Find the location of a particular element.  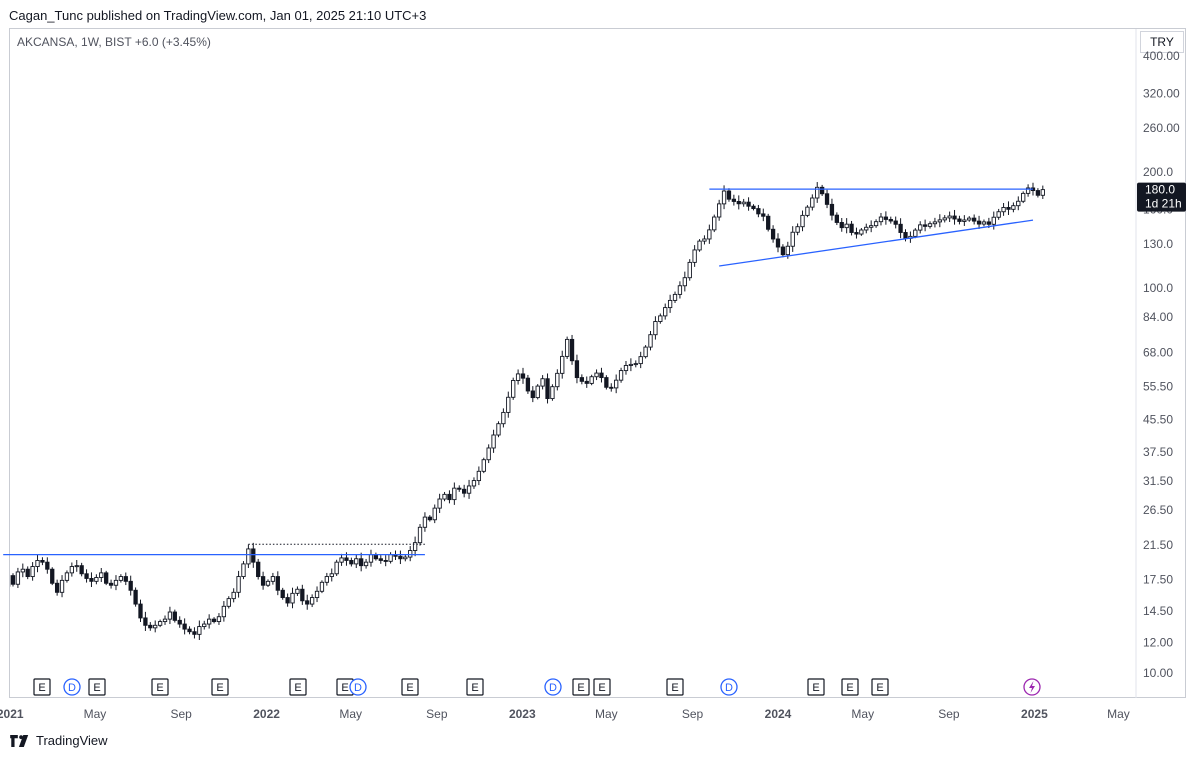

symbol-legend: AKCANSA, 1W, BIST +6.0 (+3.45%) is located at coordinates (114, 42).